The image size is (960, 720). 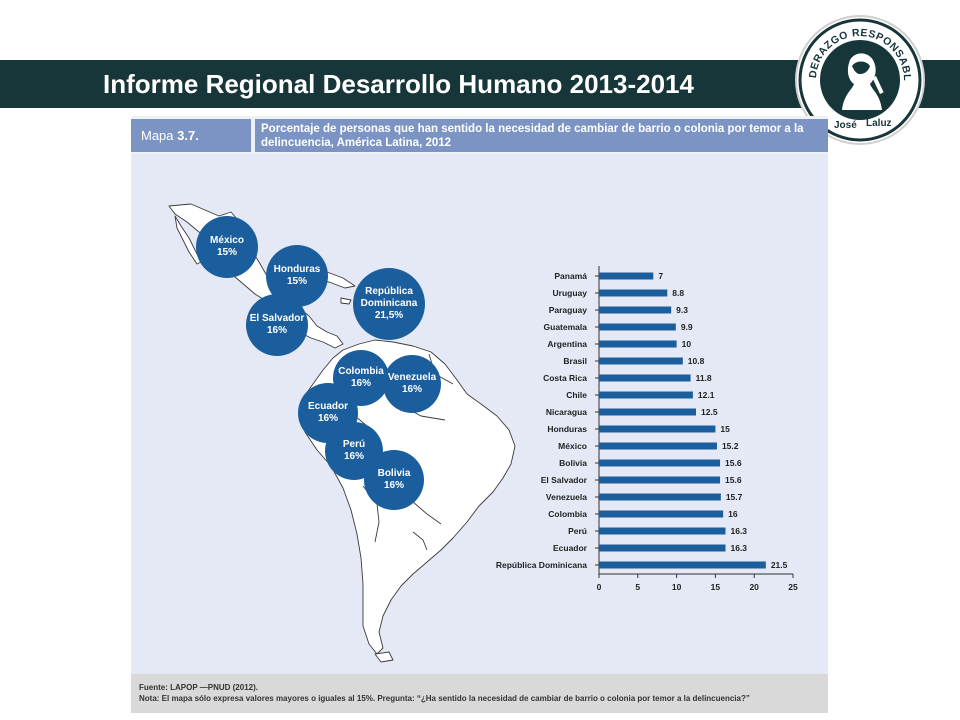 I want to click on x-tick-label-15: 15, so click(x=716, y=587).